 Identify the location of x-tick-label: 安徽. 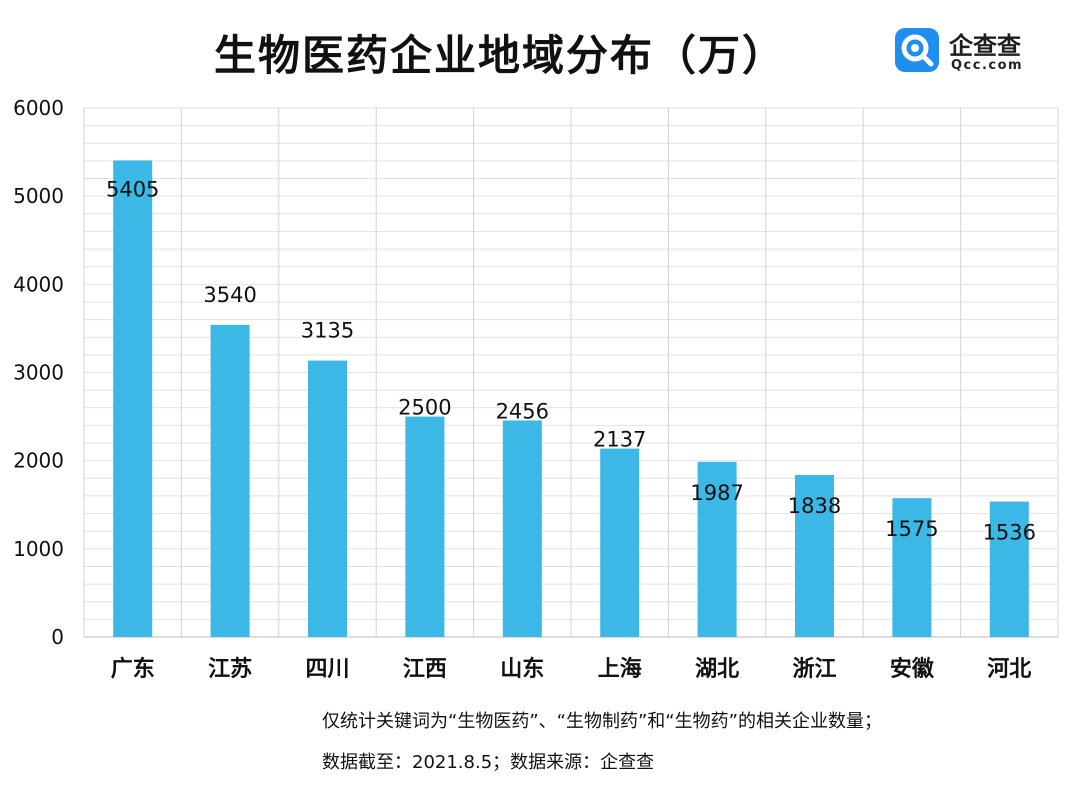
(912, 669).